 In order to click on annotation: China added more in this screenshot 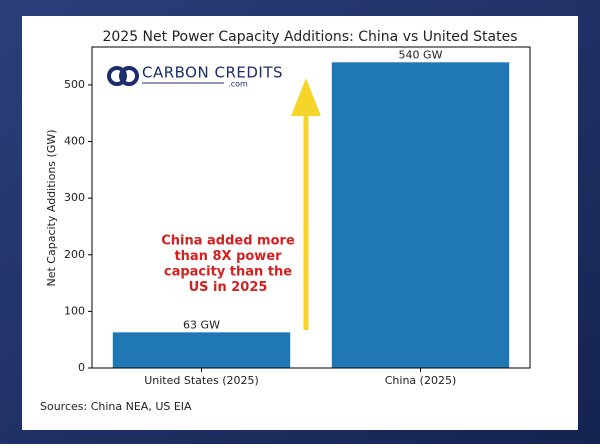, I will do `click(228, 241)`.